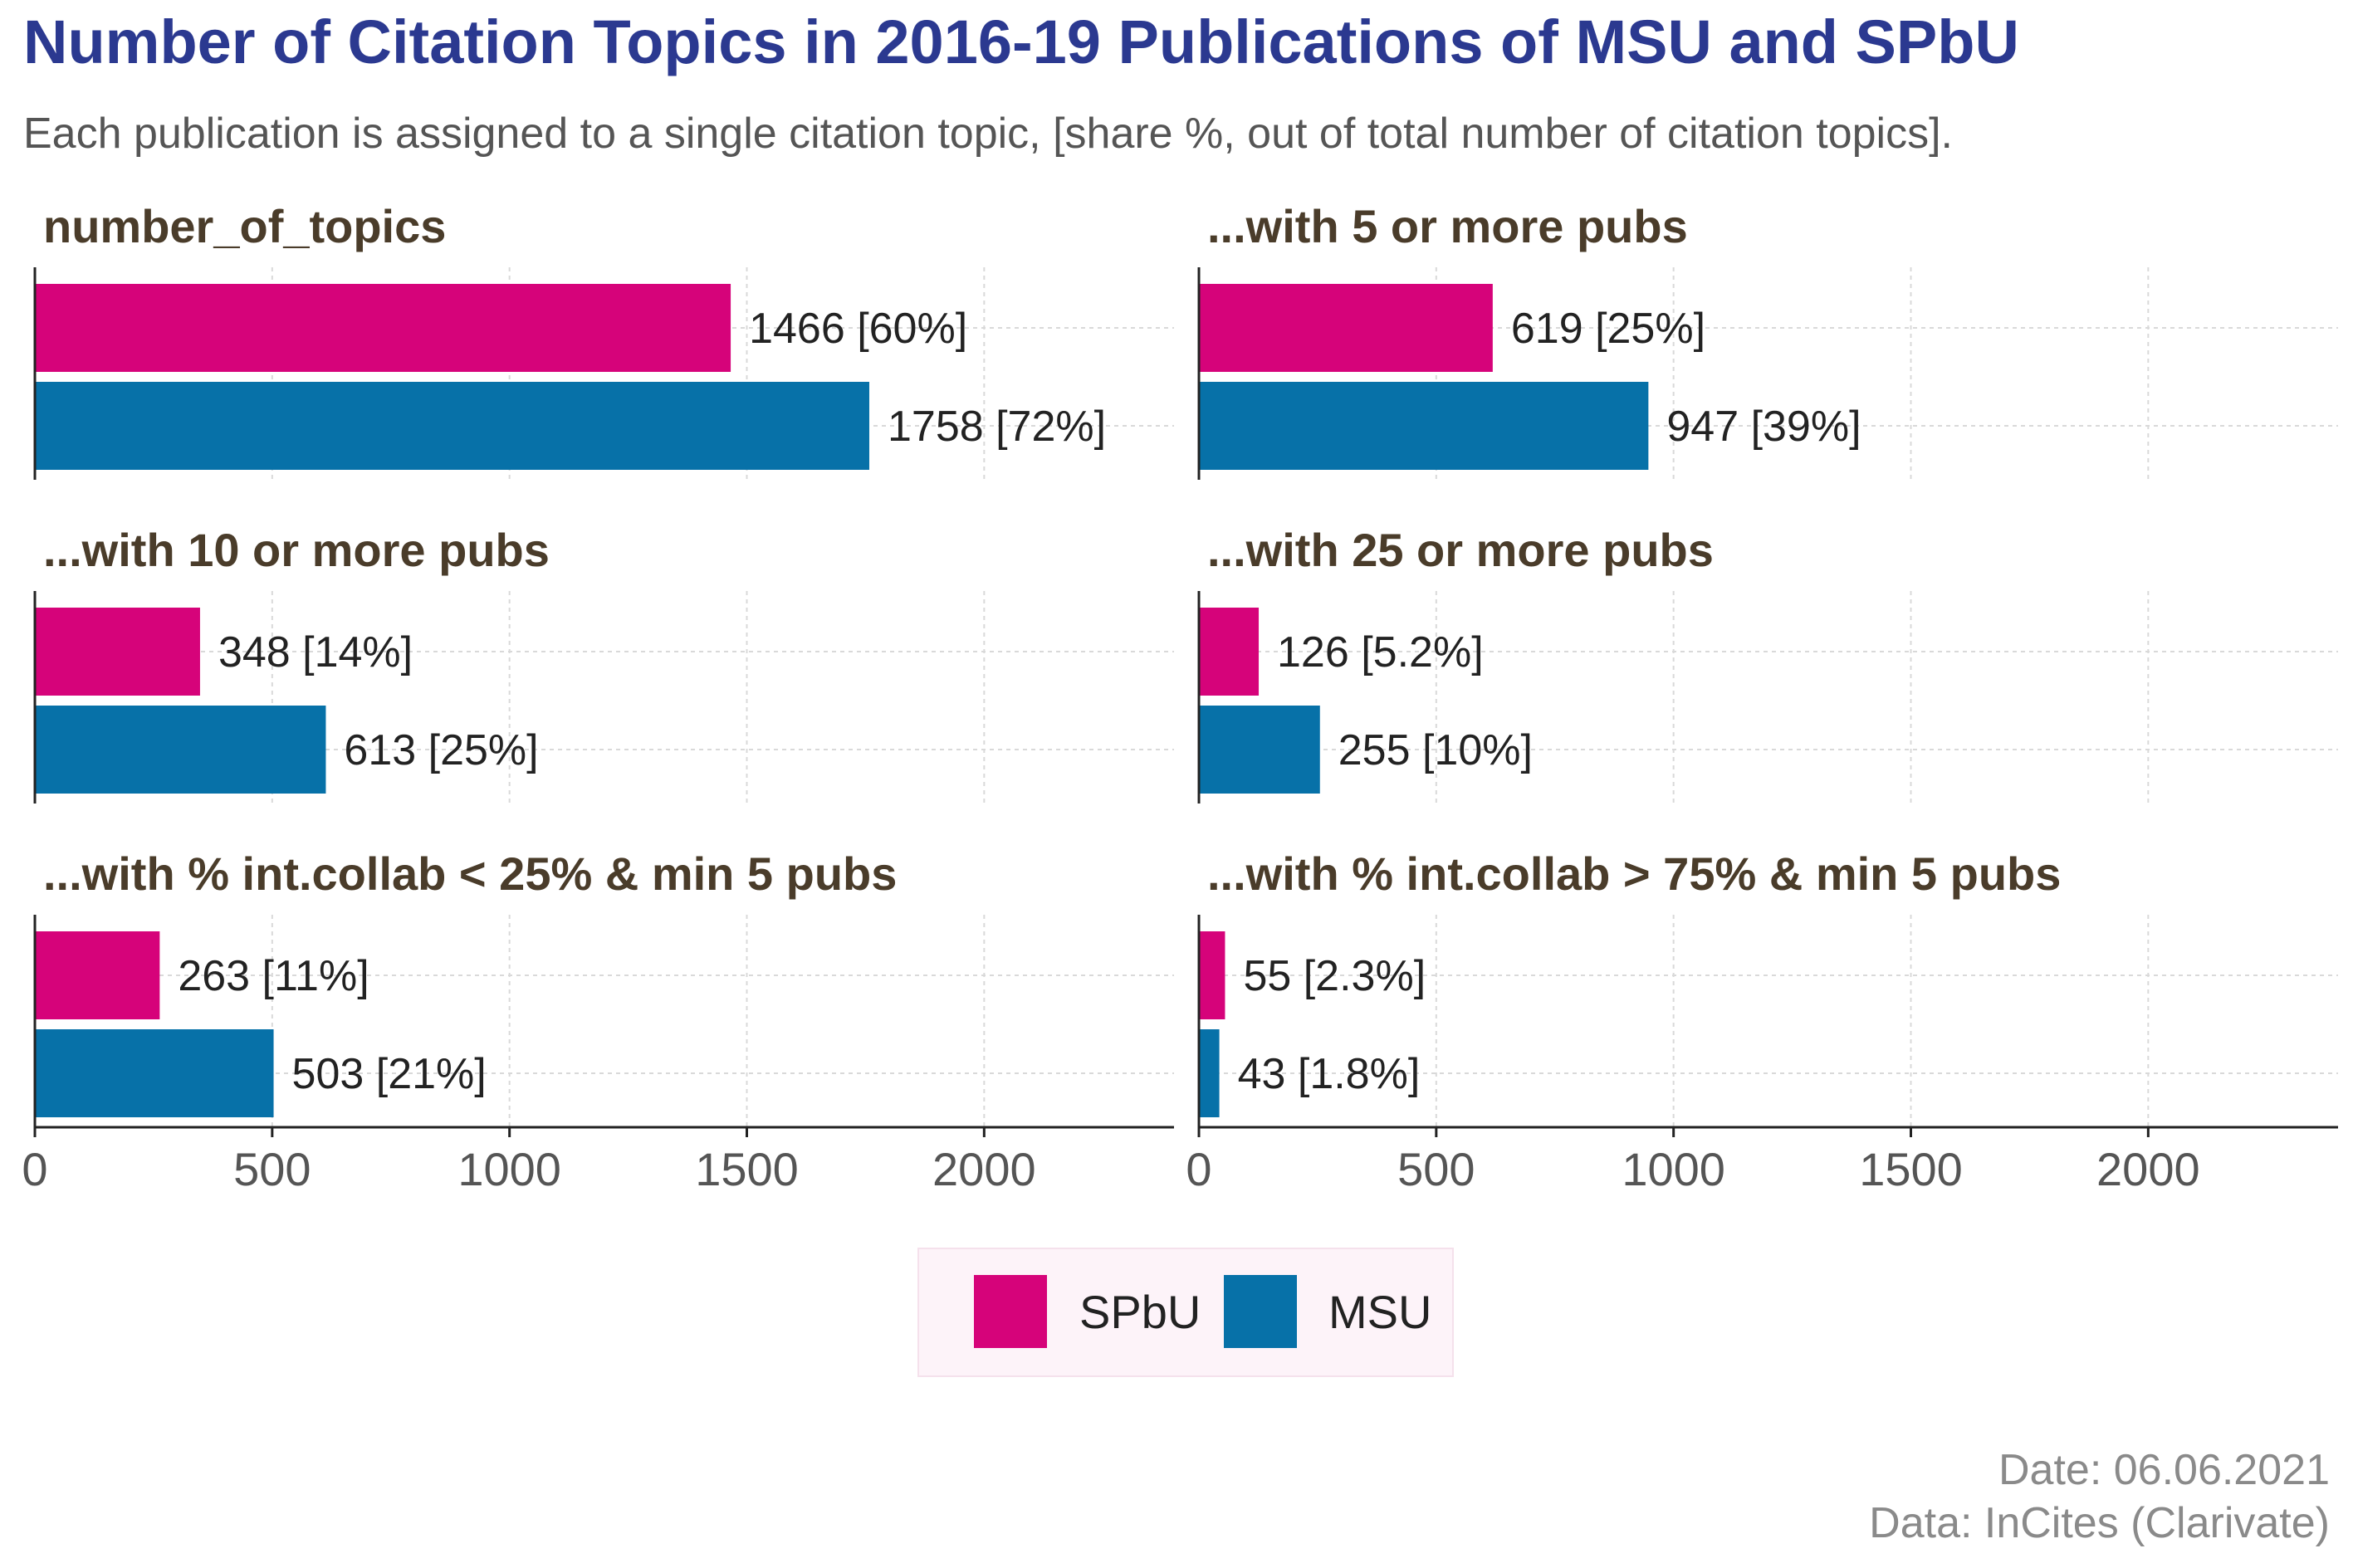  Describe the element at coordinates (441, 750) in the screenshot. I see `bar-value-label: 613 [25%]` at that location.